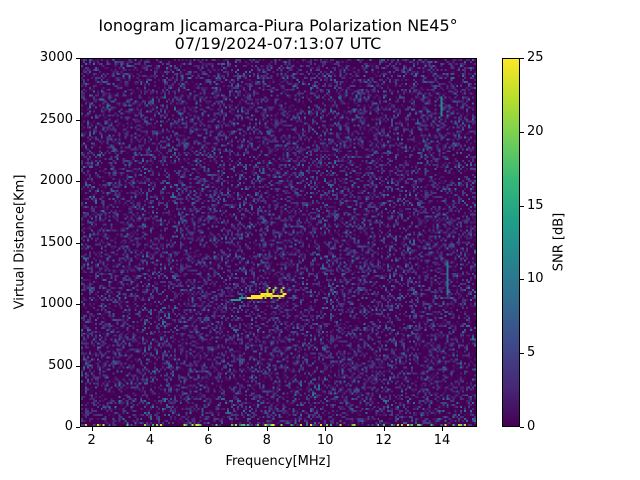 The width and height of the screenshot is (640, 480). Describe the element at coordinates (56, 57) in the screenshot. I see `y-tick-label: 3000` at that location.